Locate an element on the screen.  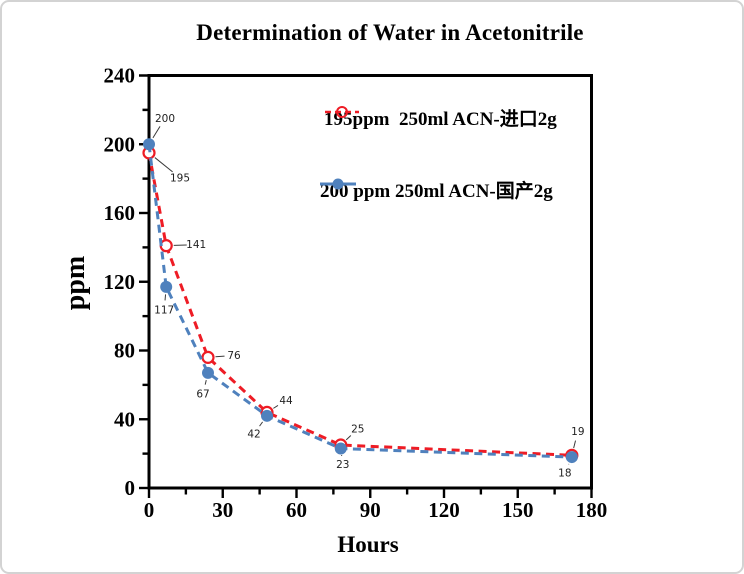
series-1-data-label-3: 42 is located at coordinates (253, 434).